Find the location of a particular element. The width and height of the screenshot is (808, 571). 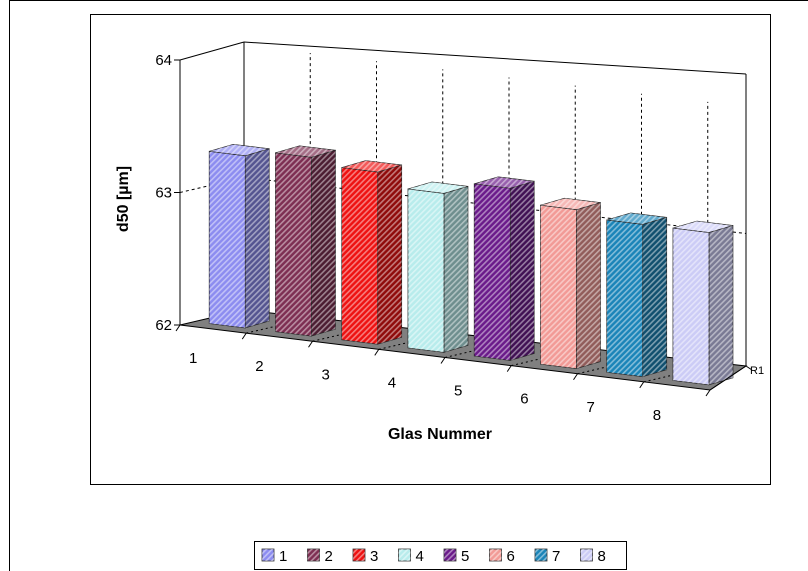

x-tick-label-2: 2 is located at coordinates (259, 366).